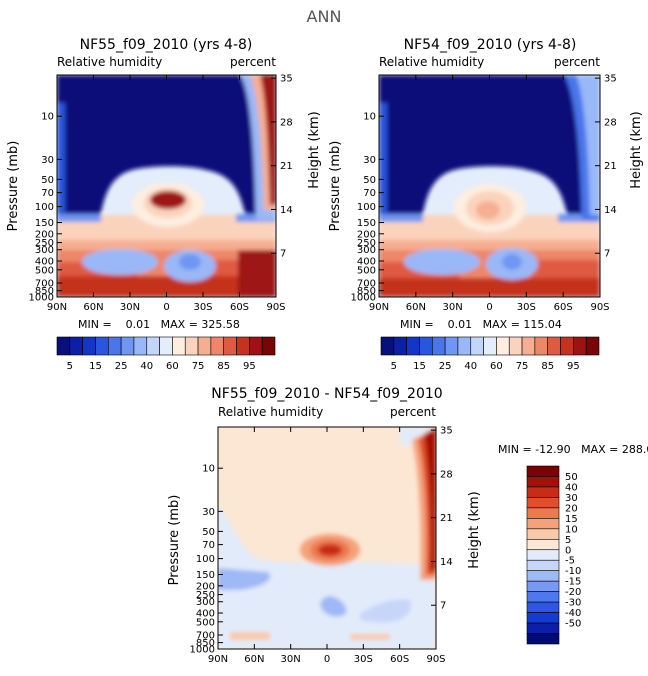  I want to click on x-tick-label: 0, so click(327, 659).